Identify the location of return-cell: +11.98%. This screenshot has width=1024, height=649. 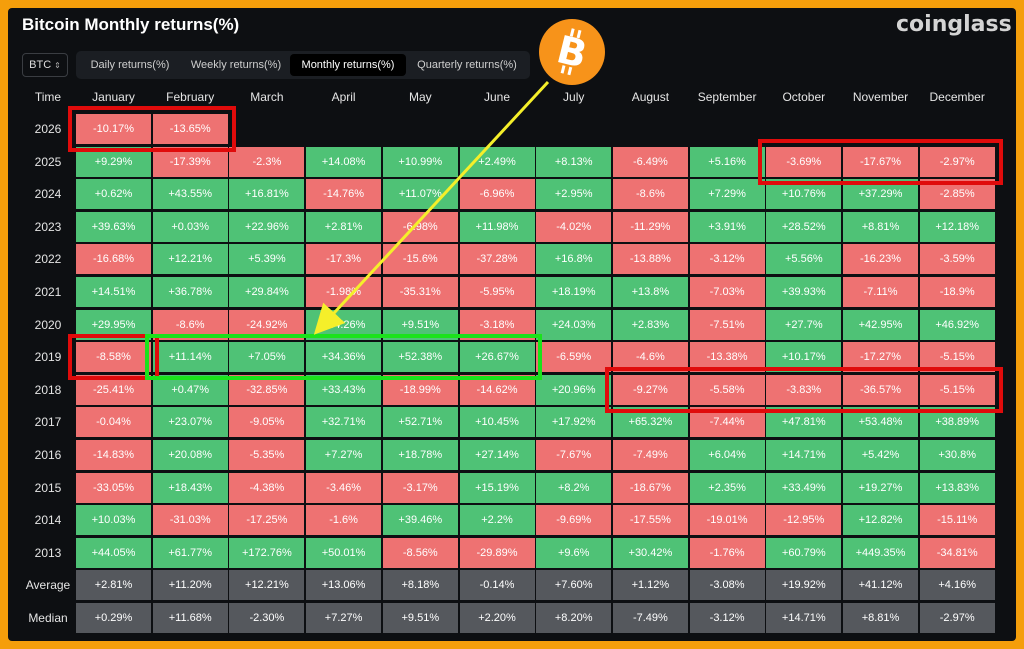
(497, 226).